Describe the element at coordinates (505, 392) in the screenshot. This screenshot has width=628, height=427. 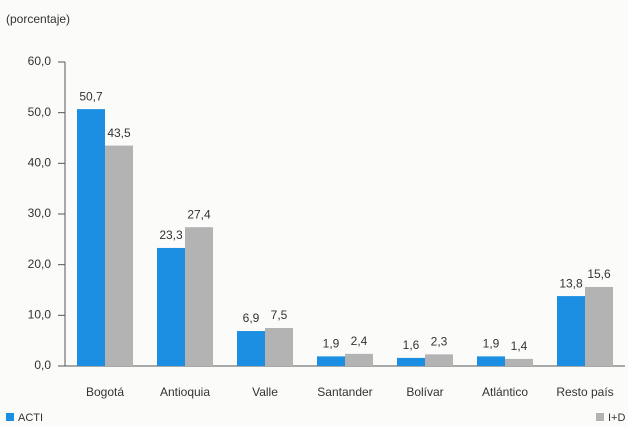
I see `x-tick-label: Atlántico` at that location.